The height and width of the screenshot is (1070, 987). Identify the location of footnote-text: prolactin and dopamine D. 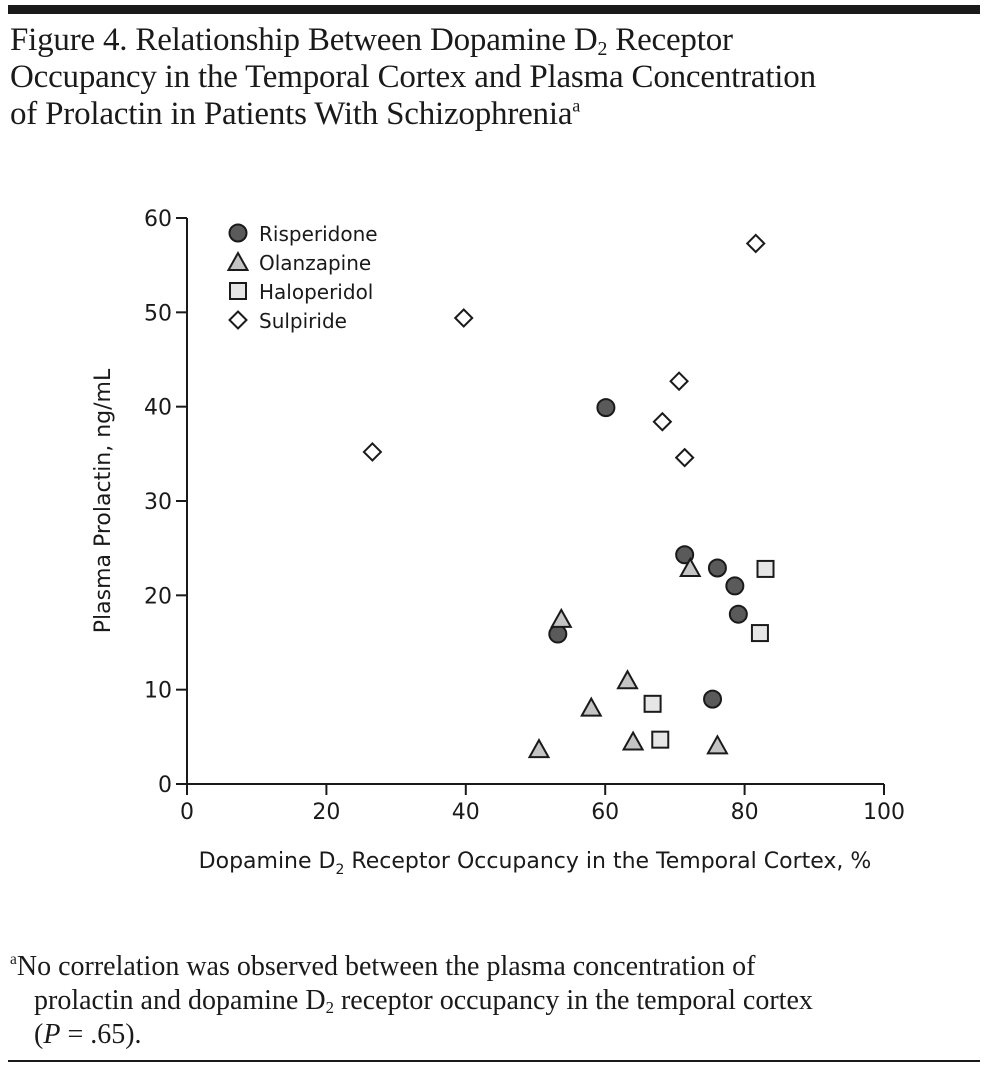
(180, 1000).